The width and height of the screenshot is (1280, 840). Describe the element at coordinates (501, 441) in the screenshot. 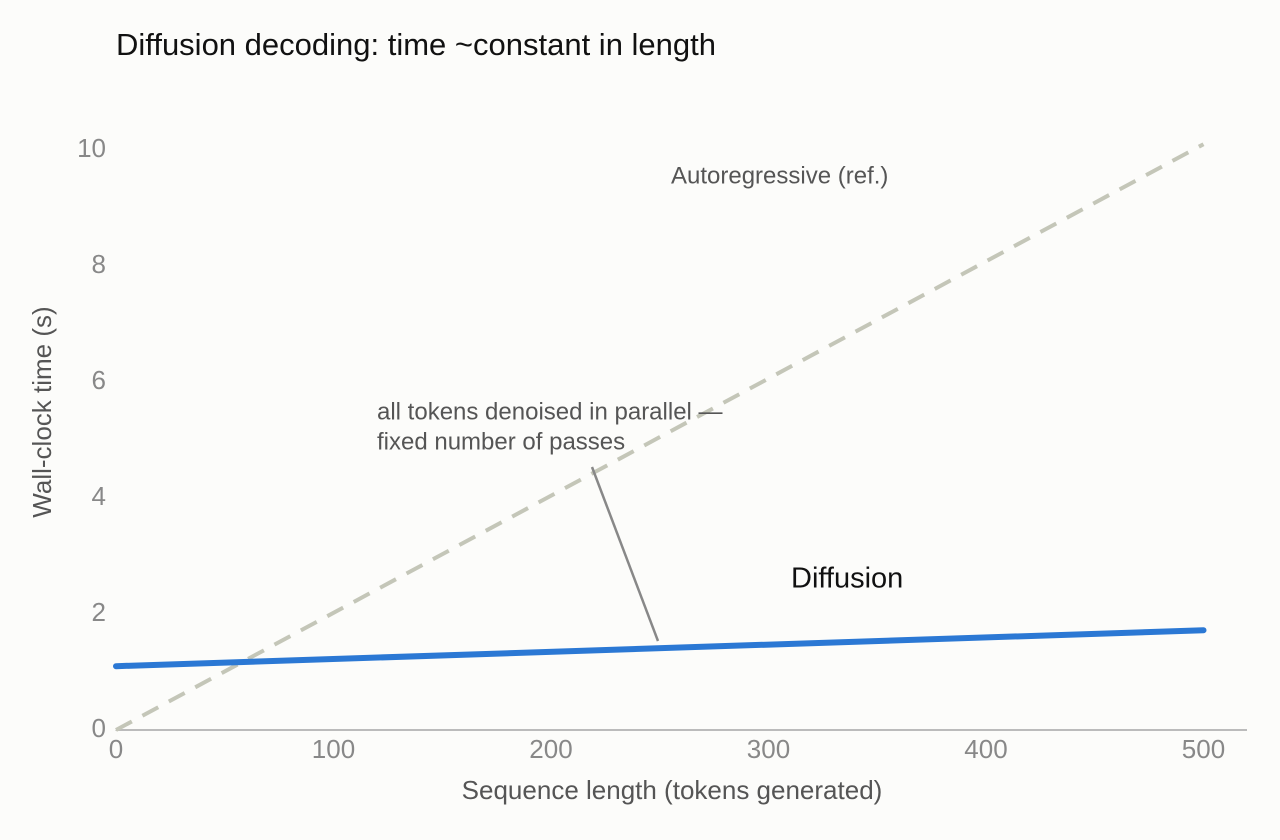

I see `annotation-text: fixed number of passes` at that location.